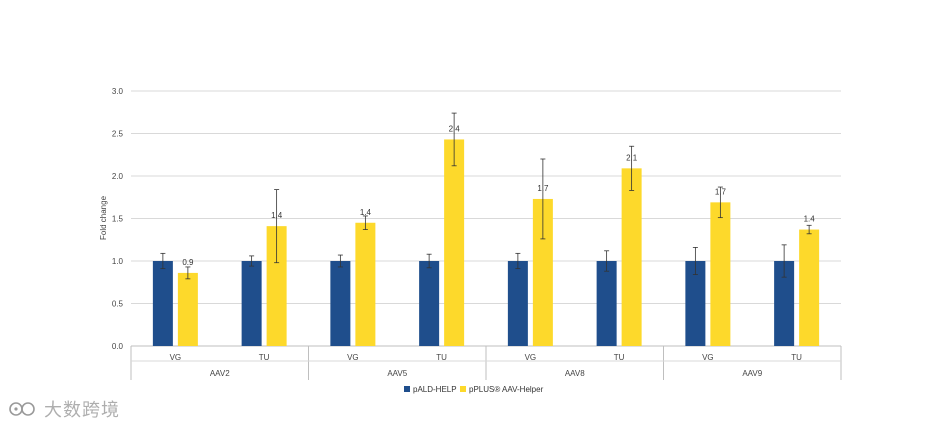  I want to click on bar-paldhelp-aav2-tu, so click(251, 303).